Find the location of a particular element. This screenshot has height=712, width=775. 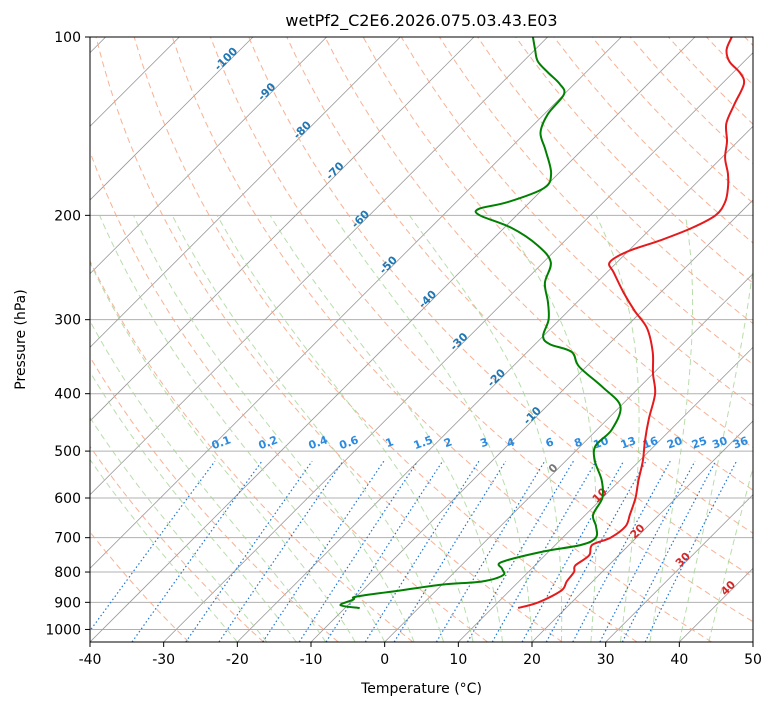

mixing-ratio-label: 1 is located at coordinates (390, 442).